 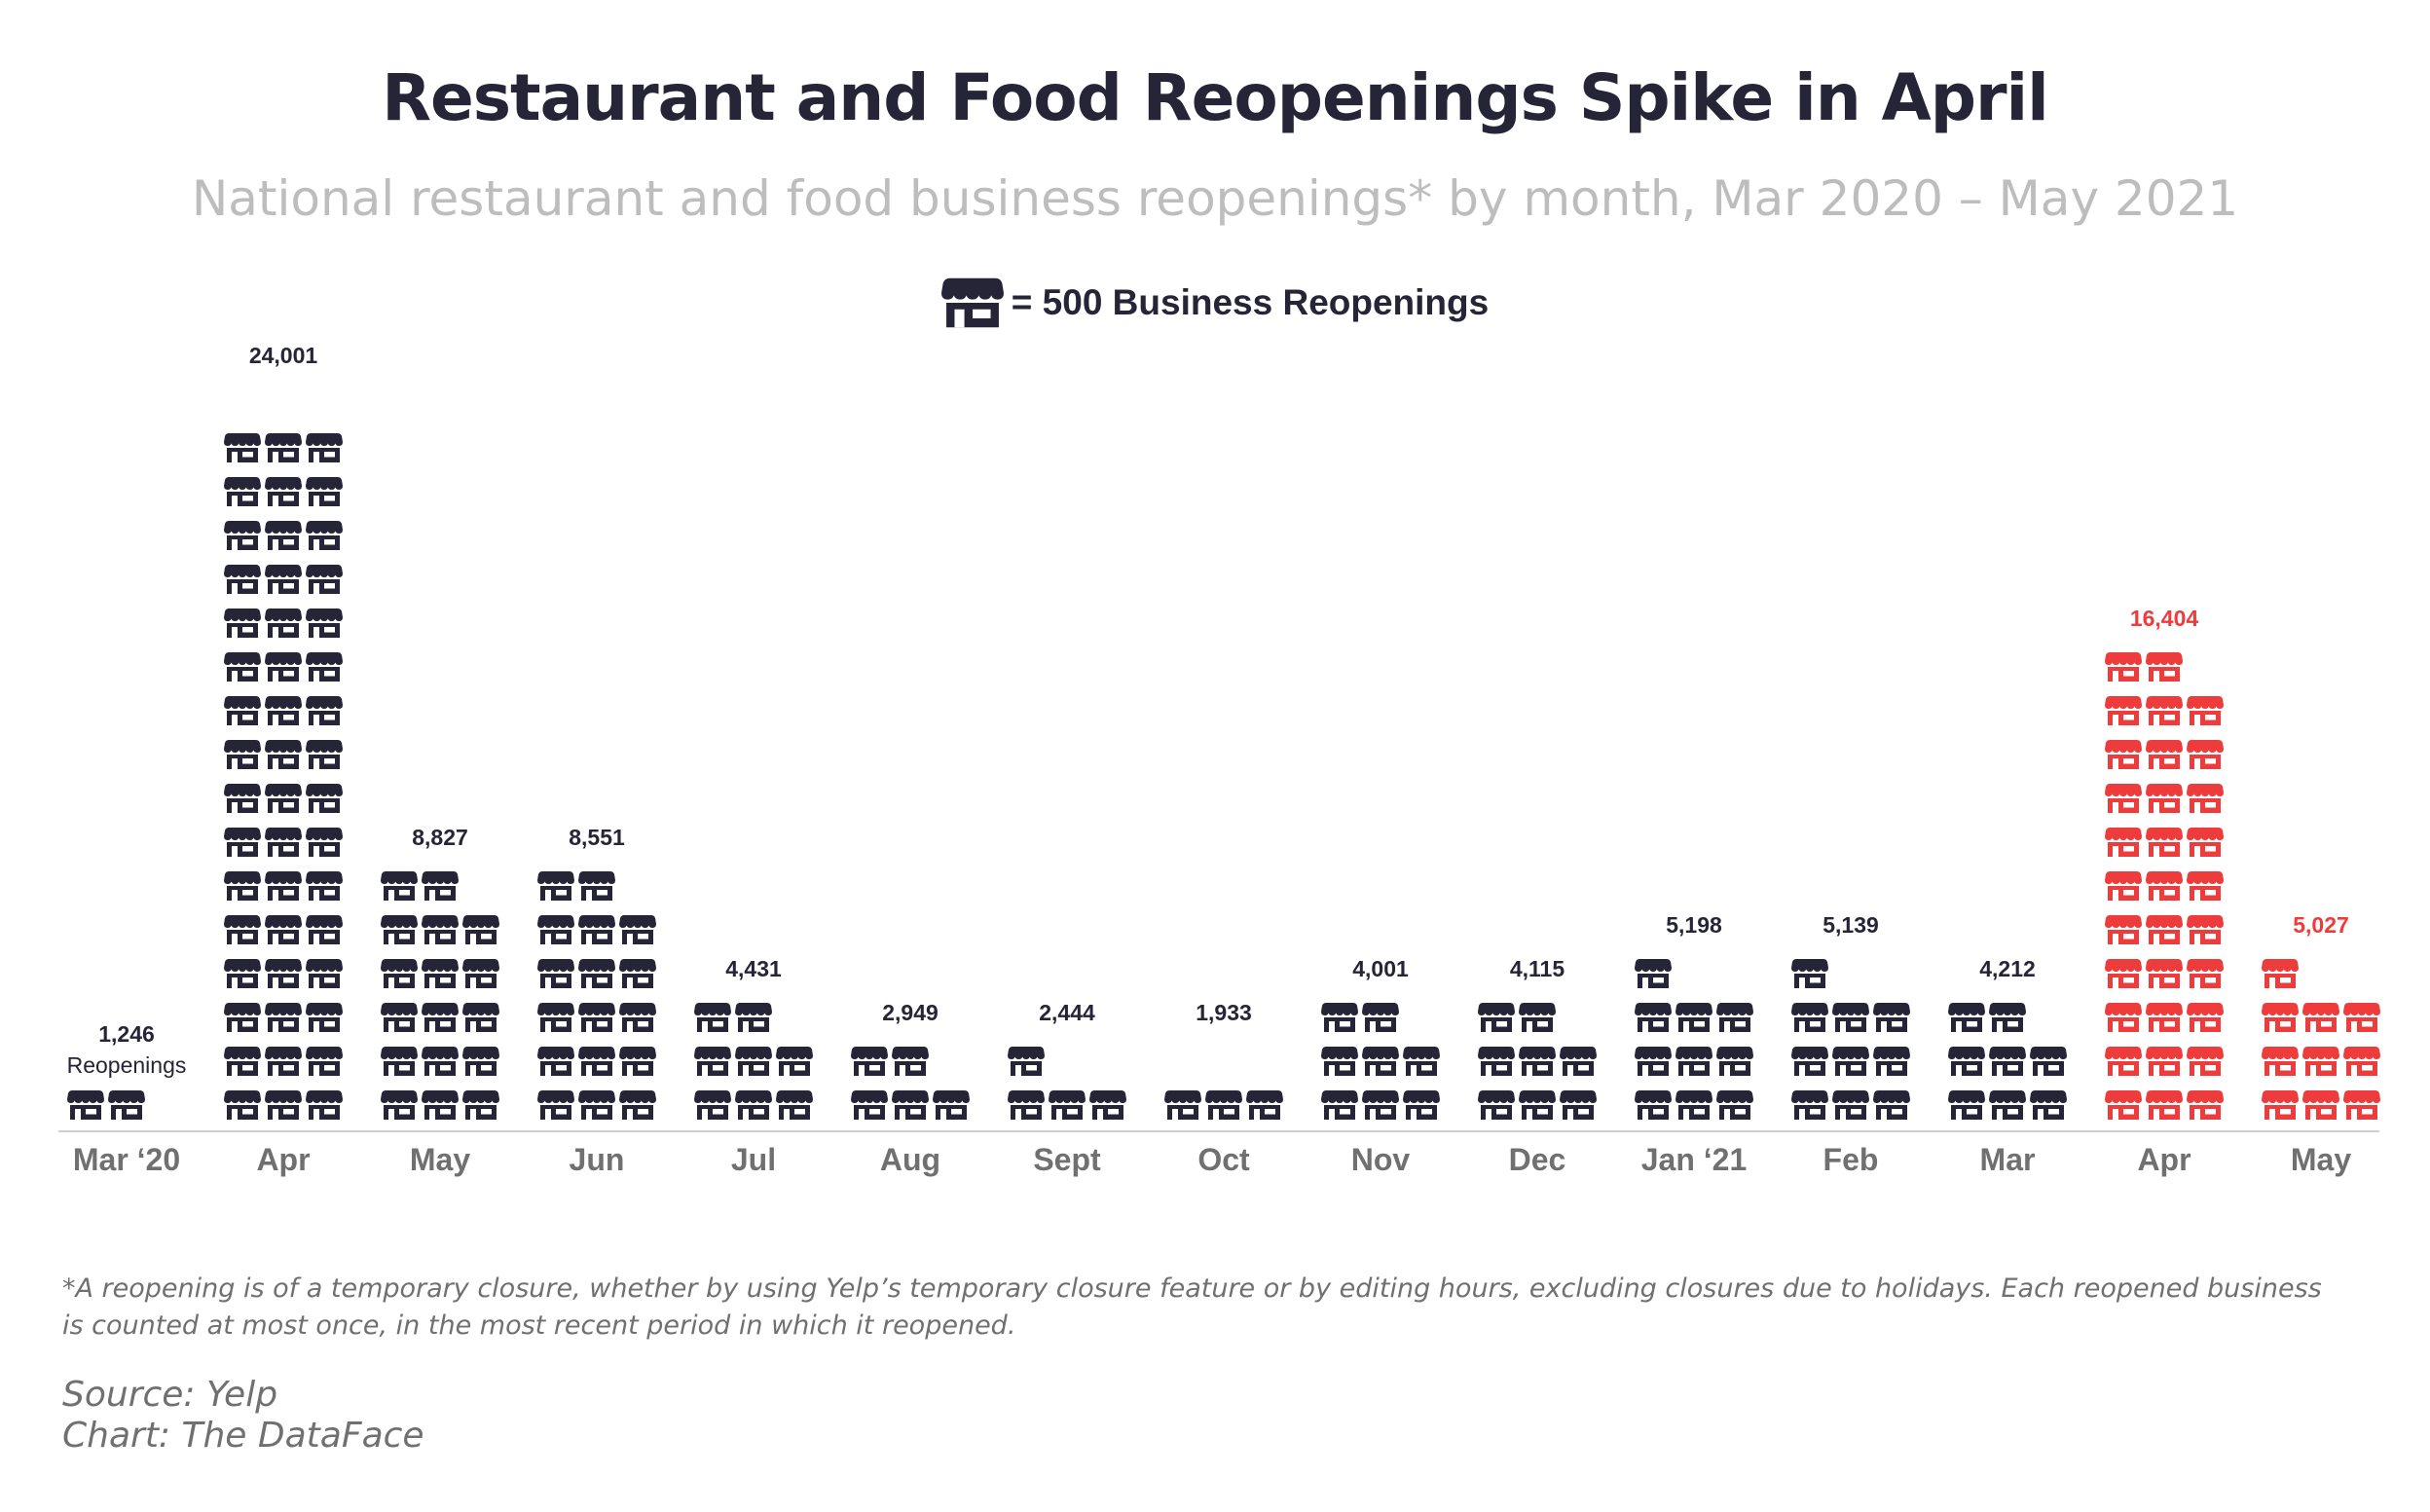 What do you see at coordinates (1537, 1159) in the screenshot?
I see `x-tick-label: Dec` at bounding box center [1537, 1159].